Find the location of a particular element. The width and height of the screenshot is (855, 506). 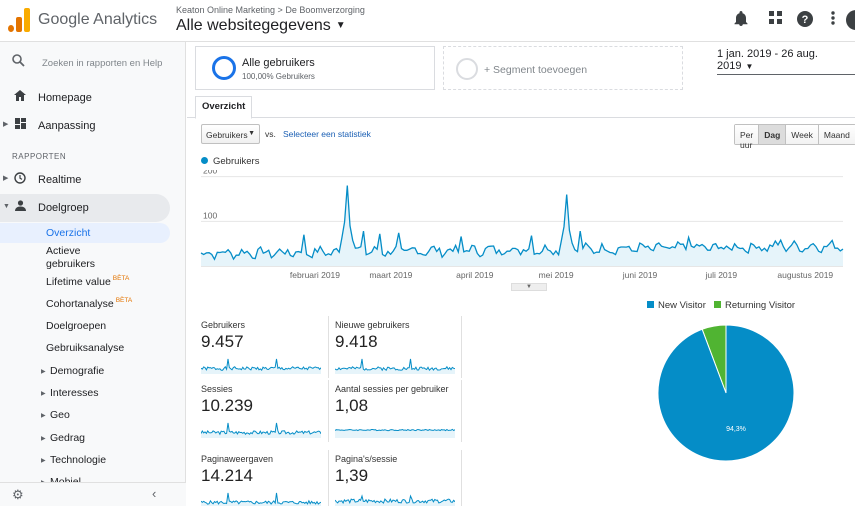

person-icon is located at coordinates (20, 207).